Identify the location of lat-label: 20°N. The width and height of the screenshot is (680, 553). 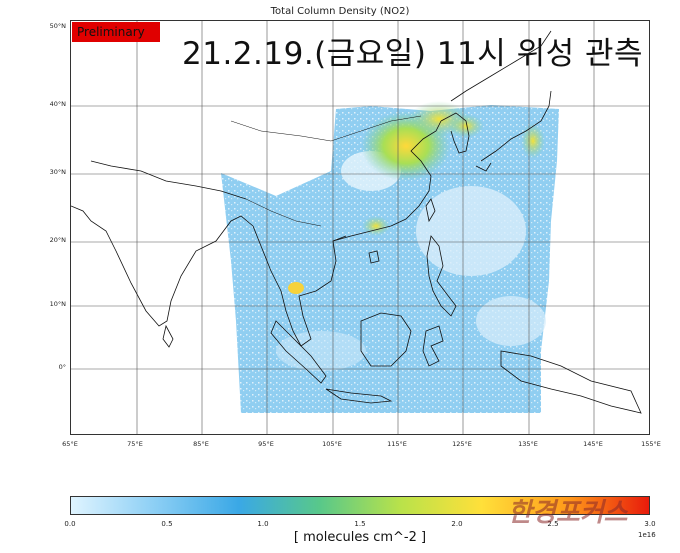
(57, 240).